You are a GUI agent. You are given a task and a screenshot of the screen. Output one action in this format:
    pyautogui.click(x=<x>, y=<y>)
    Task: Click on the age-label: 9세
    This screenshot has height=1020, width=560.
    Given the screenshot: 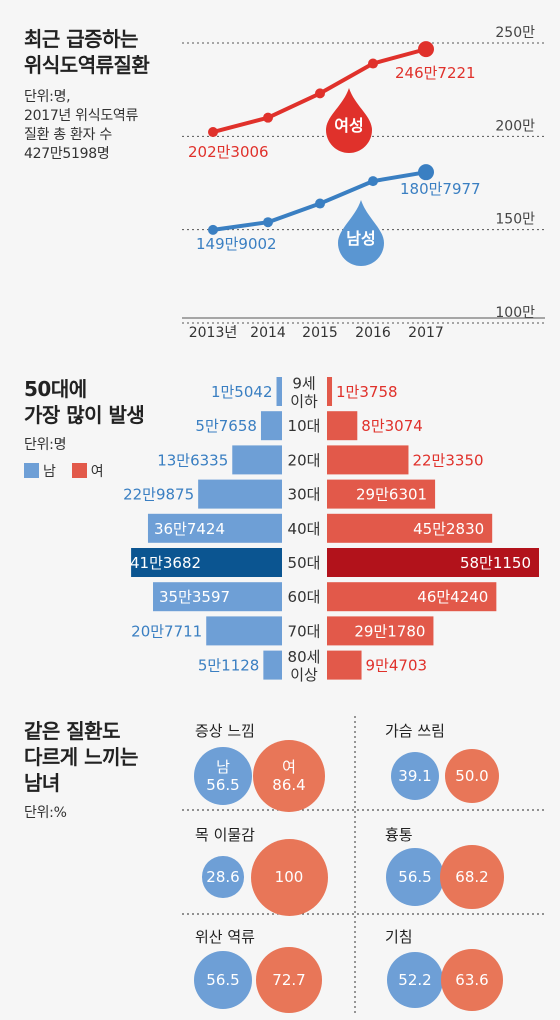 What is the action you would take?
    pyautogui.click(x=303, y=384)
    